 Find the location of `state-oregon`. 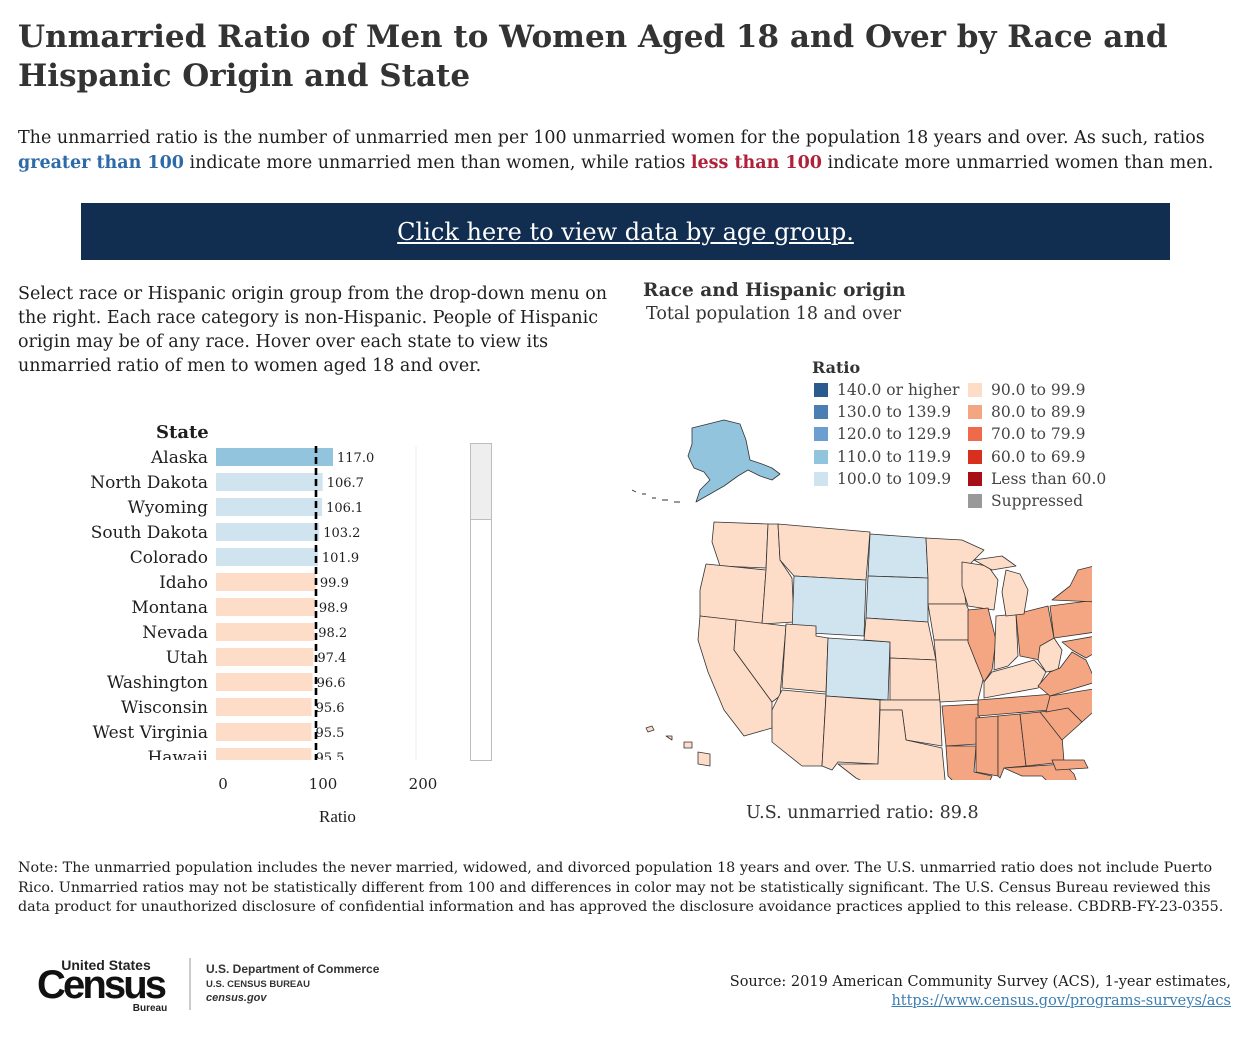

state-oregon is located at coordinates (733, 594).